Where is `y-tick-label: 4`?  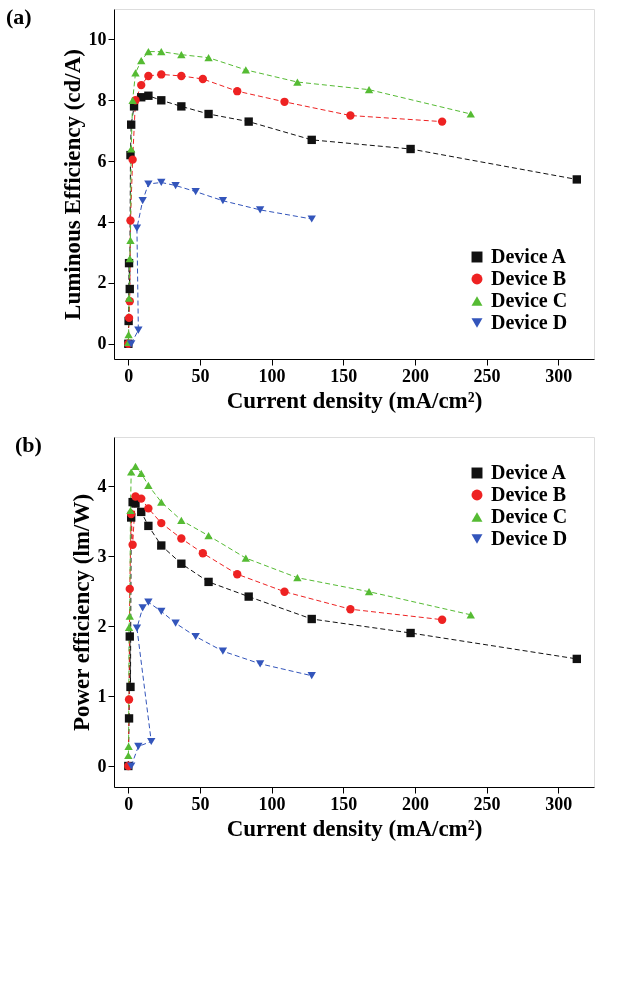
y-tick-label: 4 is located at coordinates (102, 221).